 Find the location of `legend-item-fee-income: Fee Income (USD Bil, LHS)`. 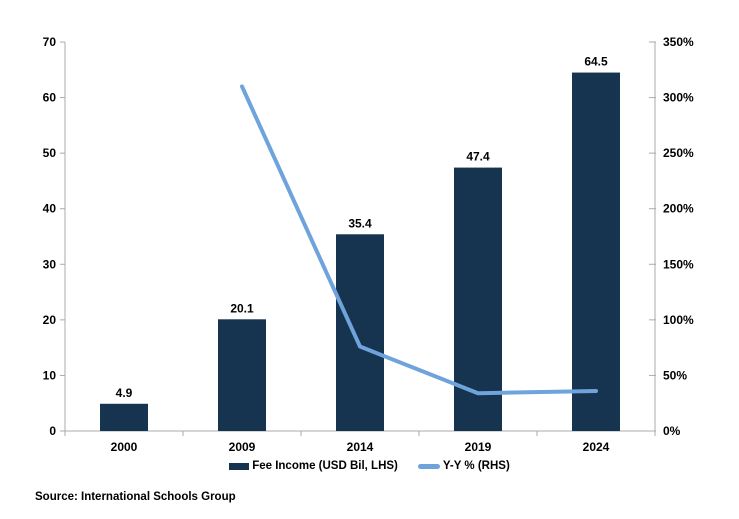

legend-item-fee-income: Fee Income (USD Bil, LHS) is located at coordinates (313, 466).